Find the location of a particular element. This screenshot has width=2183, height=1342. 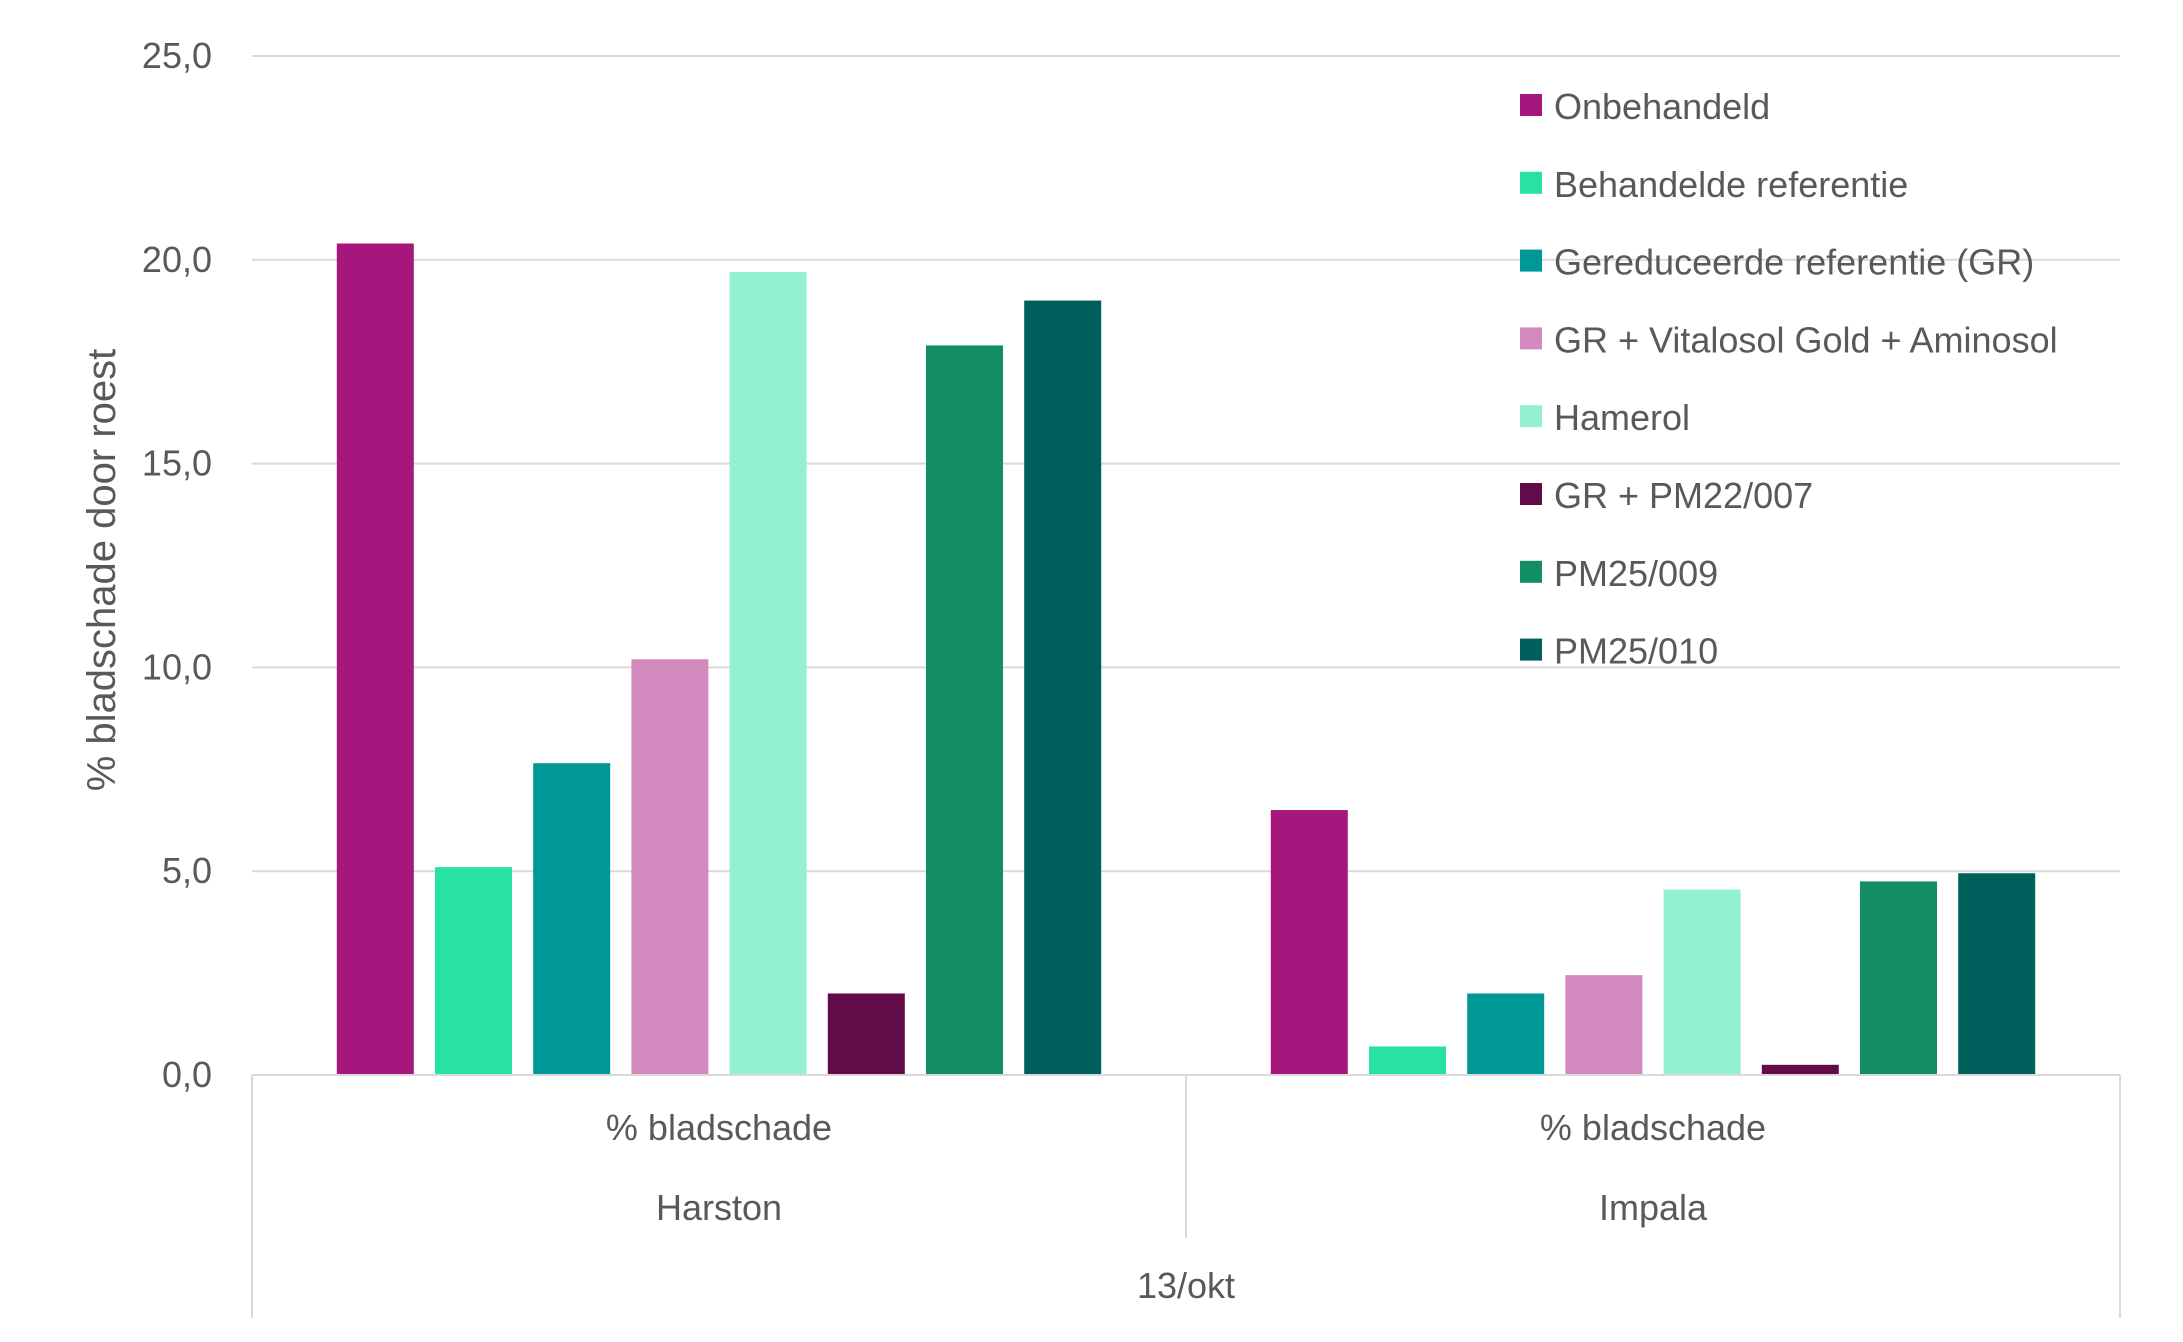

y-tick-label: 0,0 is located at coordinates (187, 1074).